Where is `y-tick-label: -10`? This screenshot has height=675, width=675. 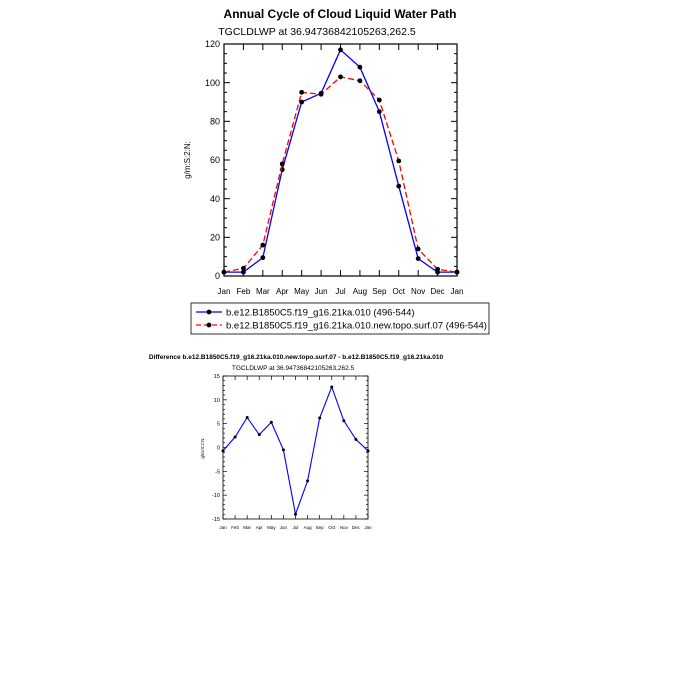 y-tick-label: -10 is located at coordinates (216, 496).